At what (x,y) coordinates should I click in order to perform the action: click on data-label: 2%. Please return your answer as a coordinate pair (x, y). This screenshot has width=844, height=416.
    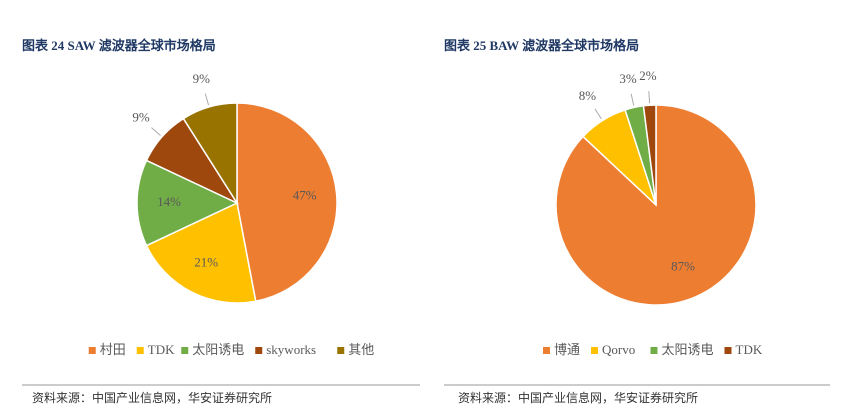
    Looking at the image, I should click on (648, 75).